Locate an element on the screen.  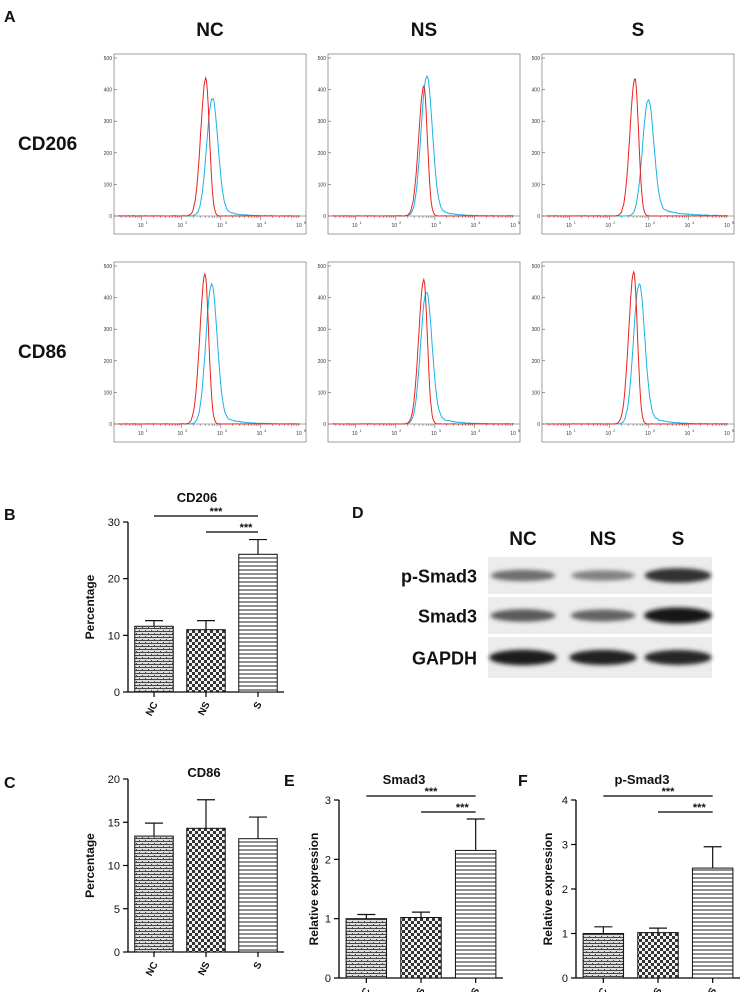
panel-label-d: D is located at coordinates (358, 513).